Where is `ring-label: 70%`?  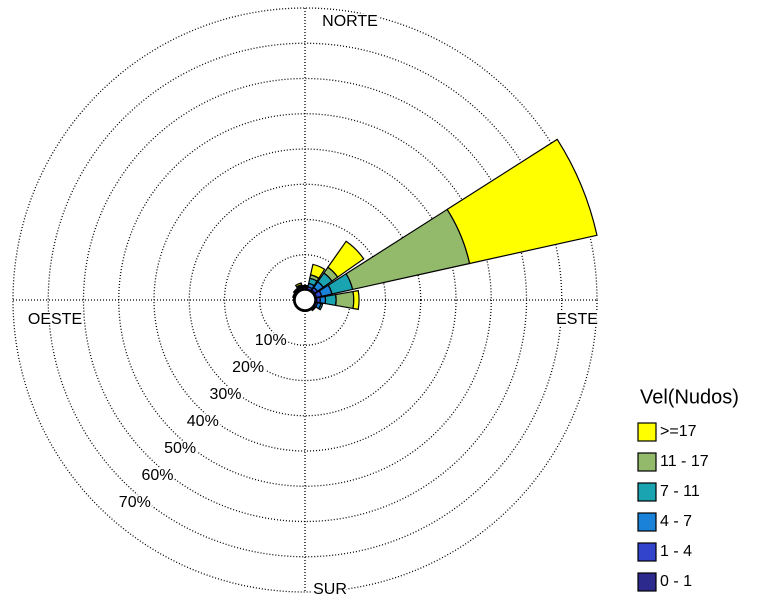
ring-label: 70% is located at coordinates (135, 502).